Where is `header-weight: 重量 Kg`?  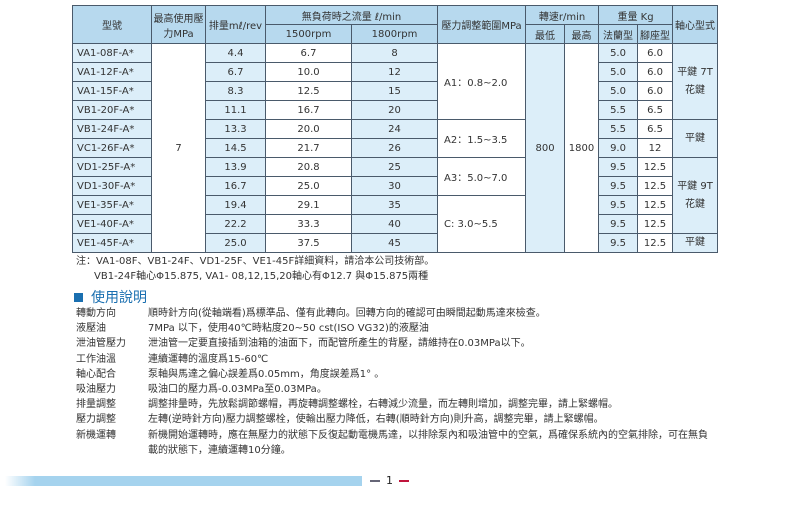
header-weight: 重量 Kg is located at coordinates (636, 15).